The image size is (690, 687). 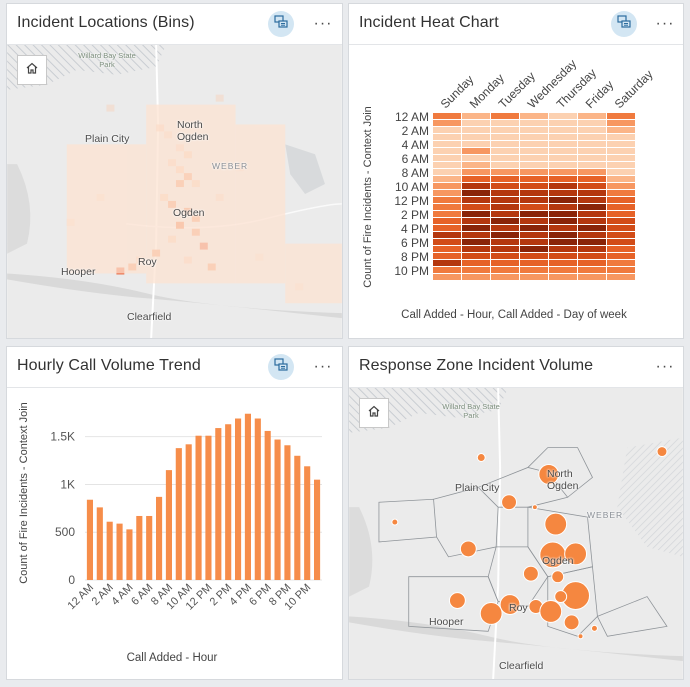 I want to click on map-label-park: Willard Bay State Park, so click(x=471, y=411).